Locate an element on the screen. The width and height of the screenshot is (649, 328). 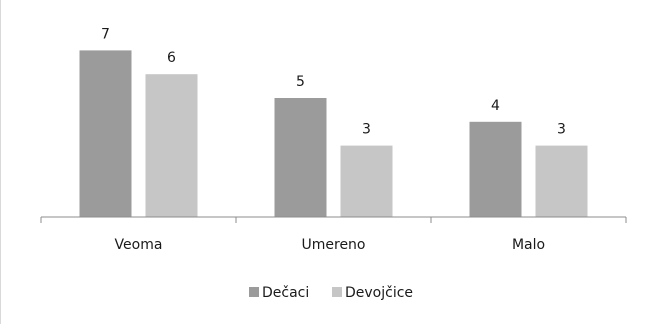
category-labels-layer: Veoma Umereno Malo is located at coordinates (330, 245).